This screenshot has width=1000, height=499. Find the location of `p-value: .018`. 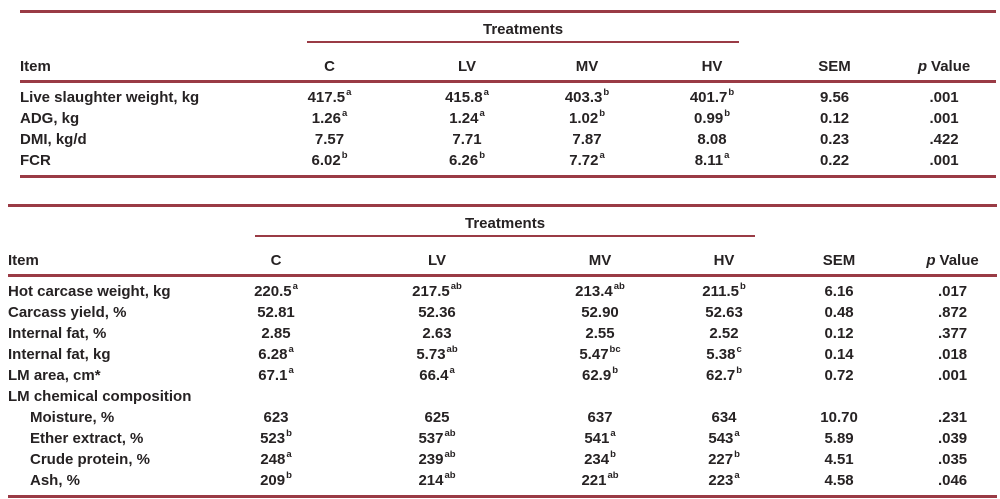

p-value: .018 is located at coordinates (952, 354).